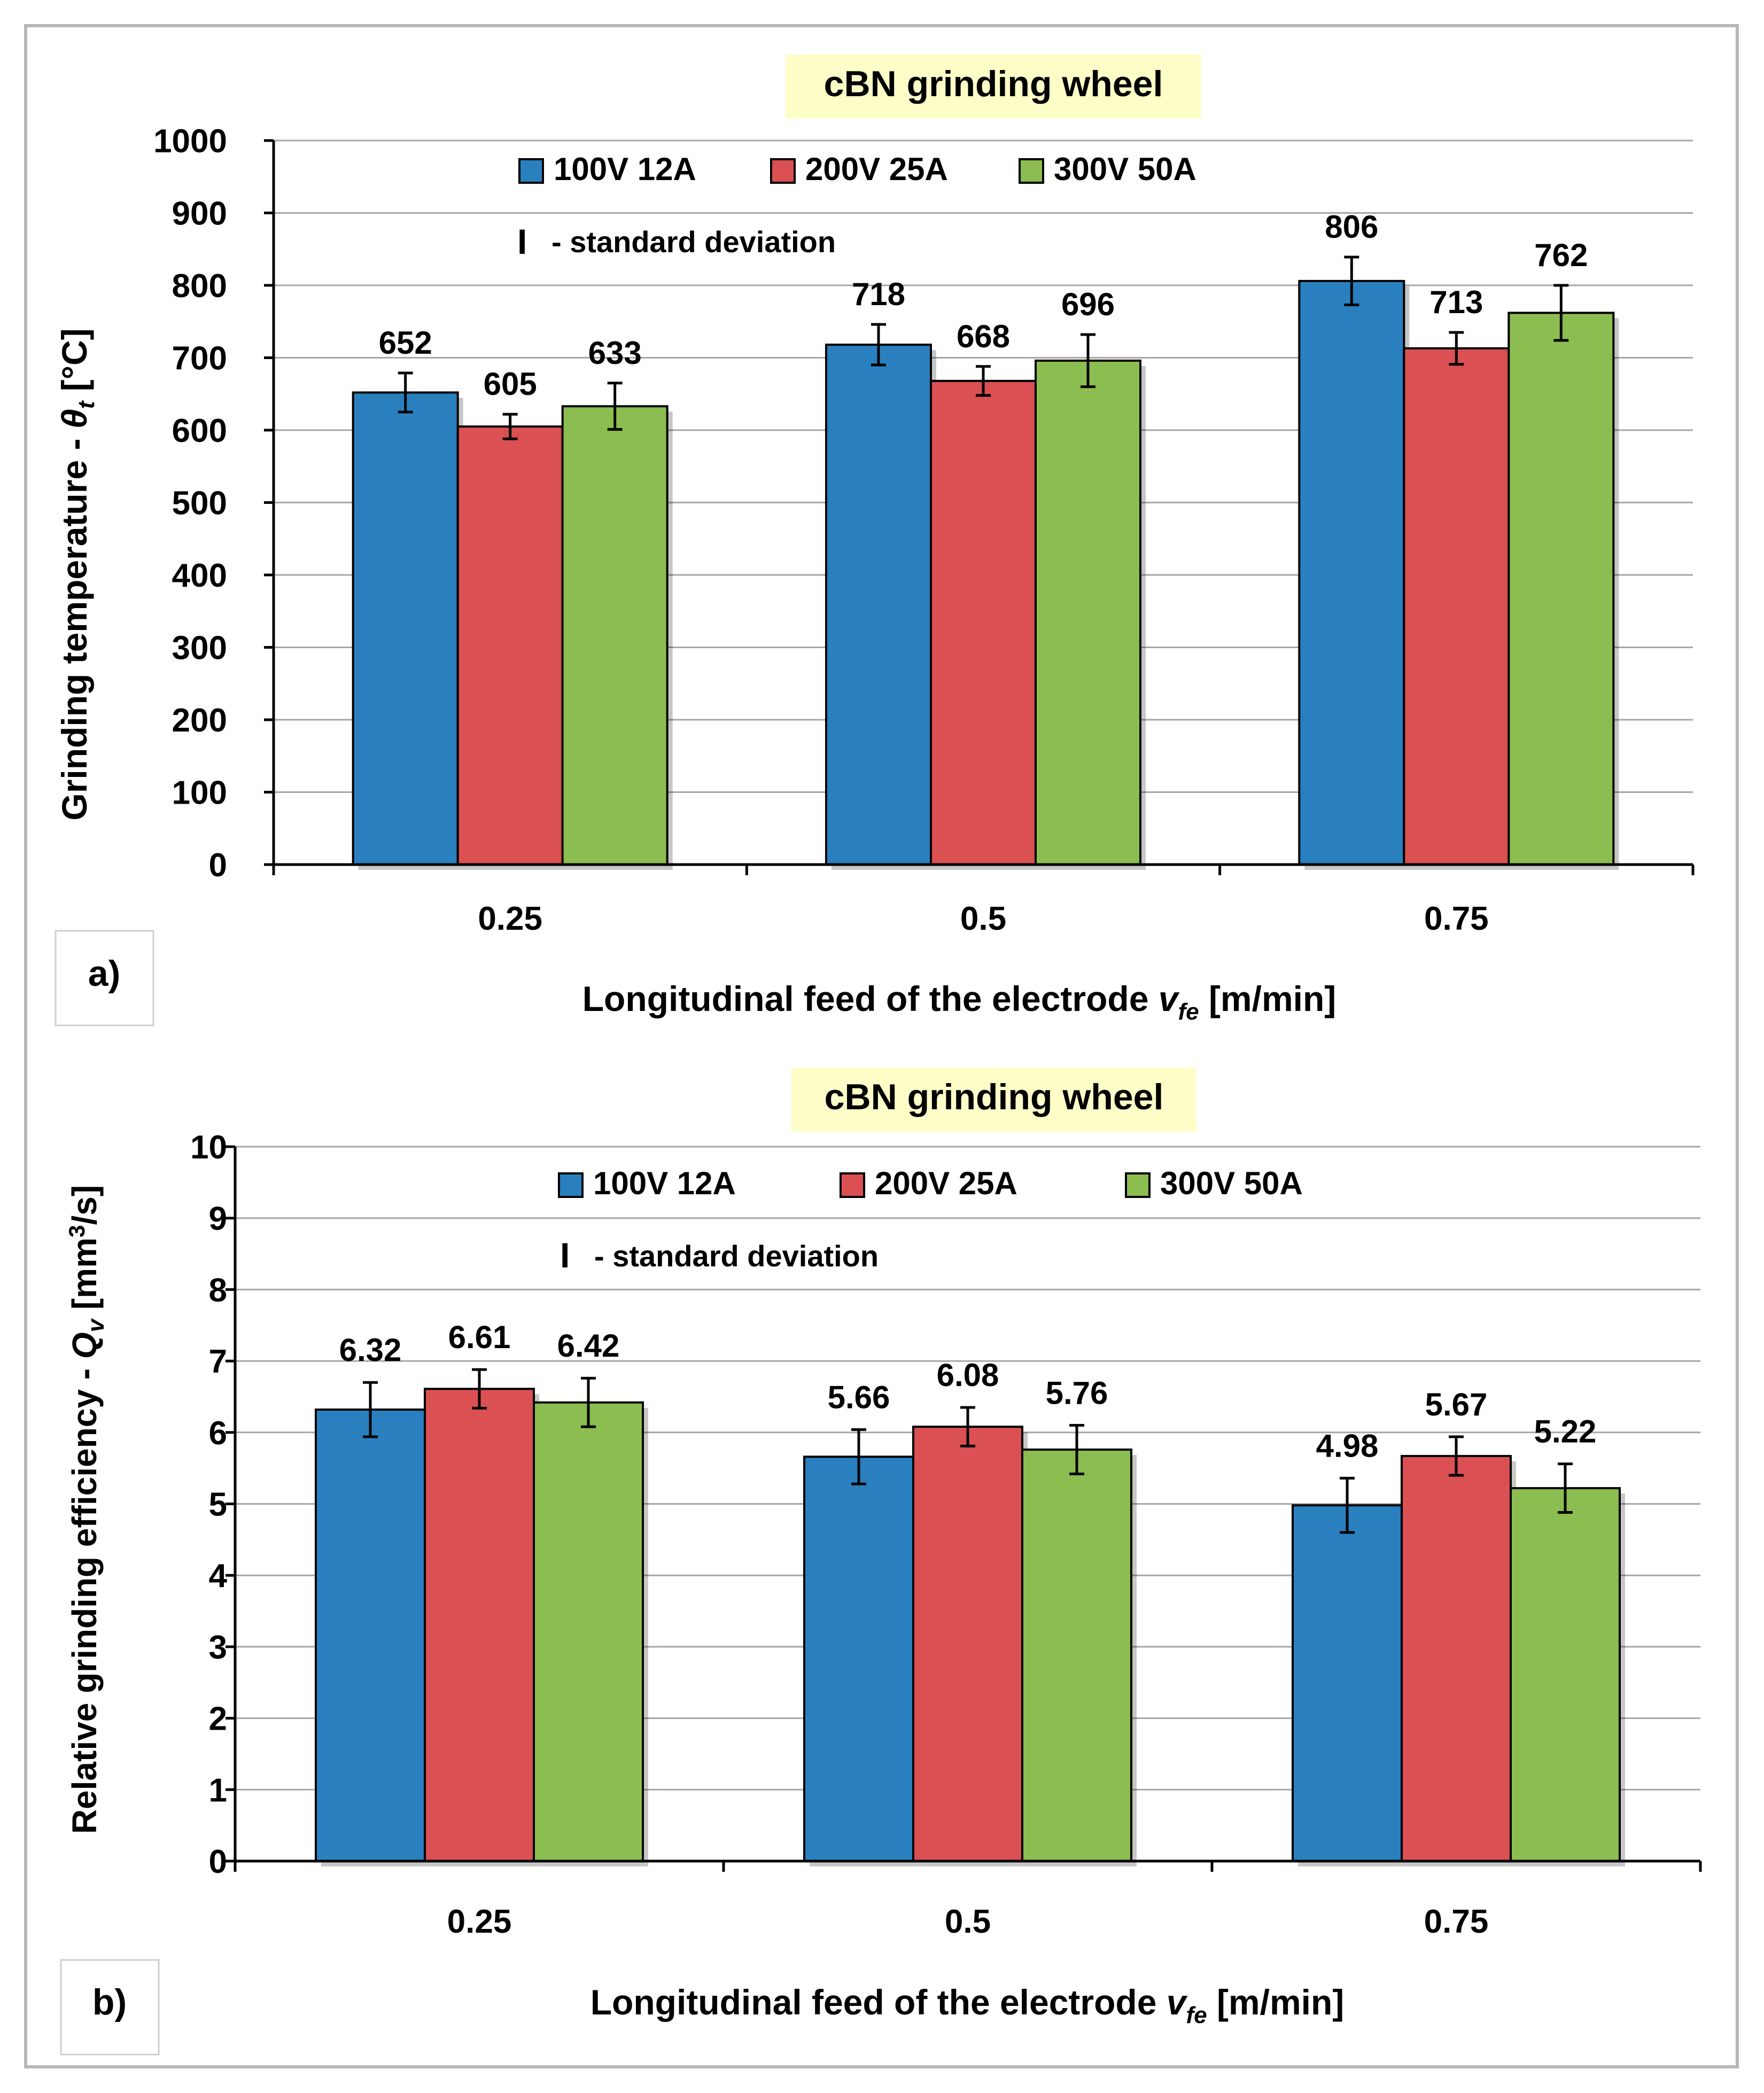 This screenshot has width=1764, height=2093. What do you see at coordinates (1561, 255) in the screenshot?
I see `value-label: 762` at bounding box center [1561, 255].